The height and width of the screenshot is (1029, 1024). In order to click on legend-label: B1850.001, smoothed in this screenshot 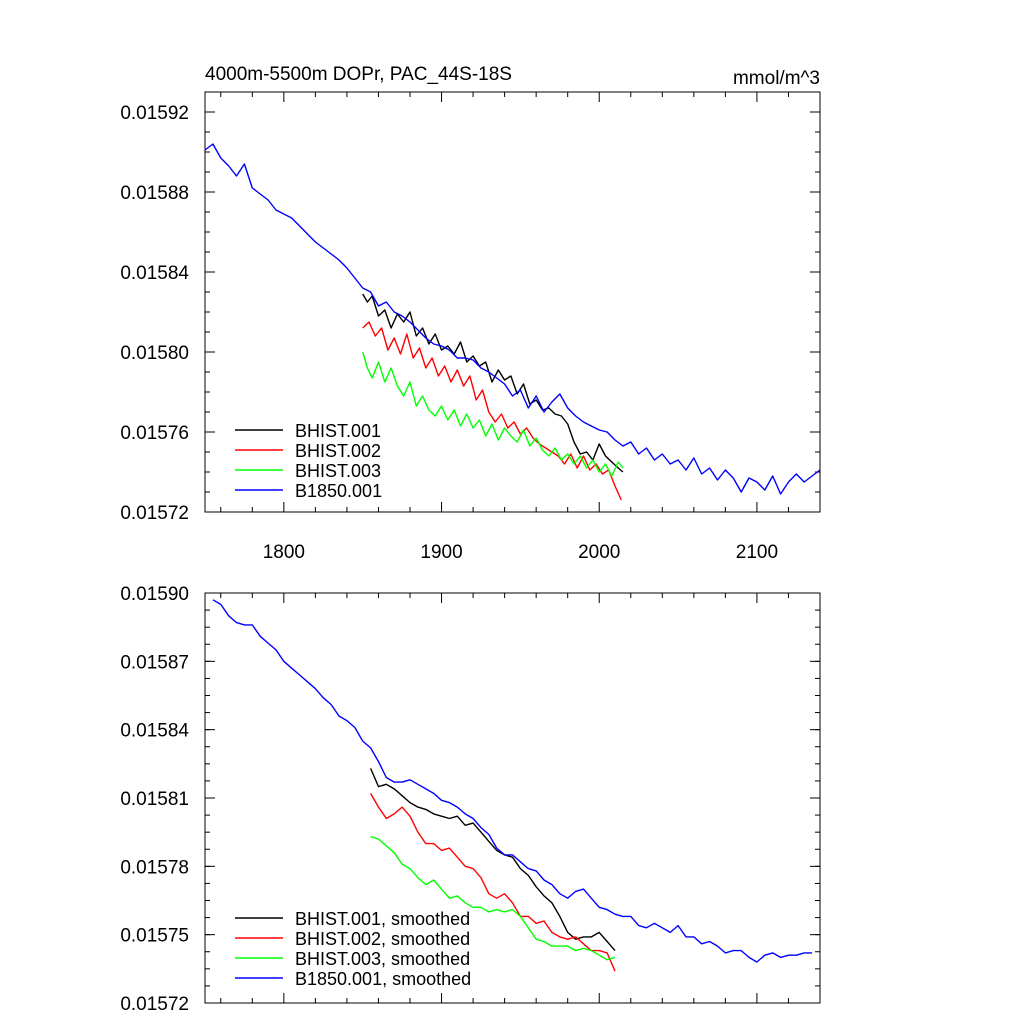, I will do `click(383, 979)`.